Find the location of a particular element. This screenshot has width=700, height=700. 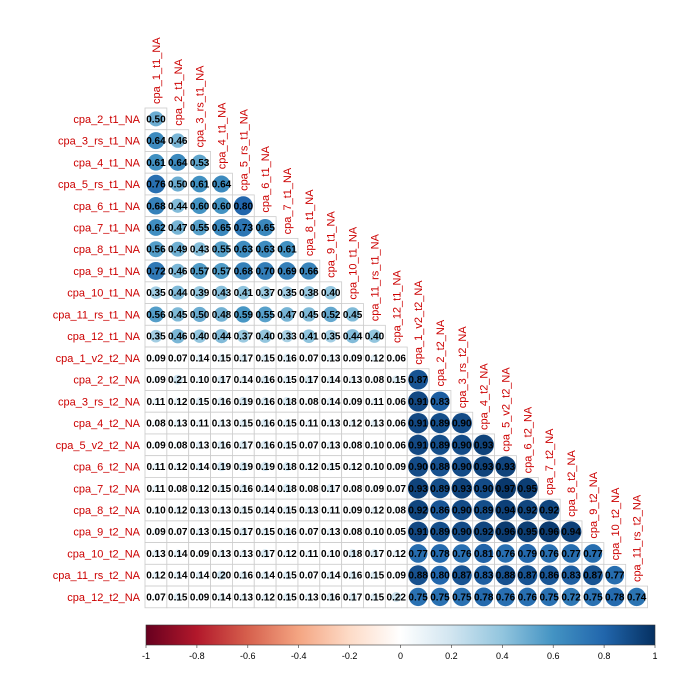

corr-value-22-20: 0.83 is located at coordinates (571, 576).